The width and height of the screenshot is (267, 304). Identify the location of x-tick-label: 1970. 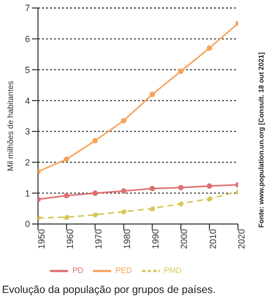
(99, 239).